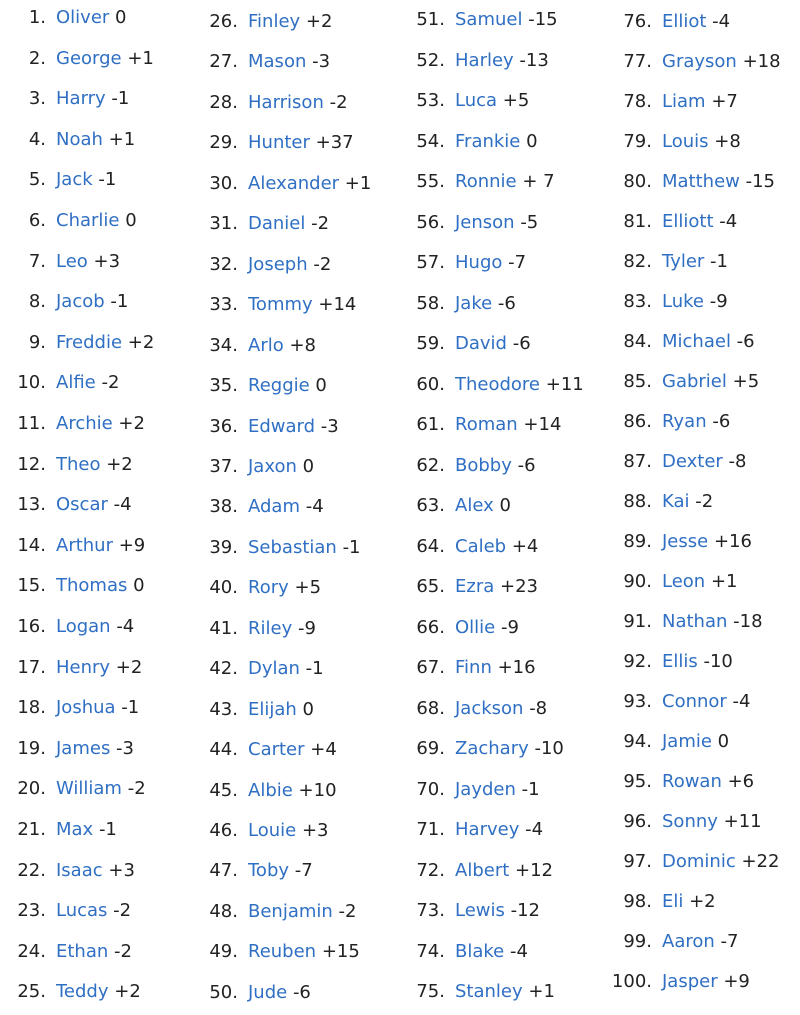 Image resolution: width=800 pixels, height=1015 pixels. What do you see at coordinates (487, 627) in the screenshot?
I see `name-link: Ollie -9` at bounding box center [487, 627].